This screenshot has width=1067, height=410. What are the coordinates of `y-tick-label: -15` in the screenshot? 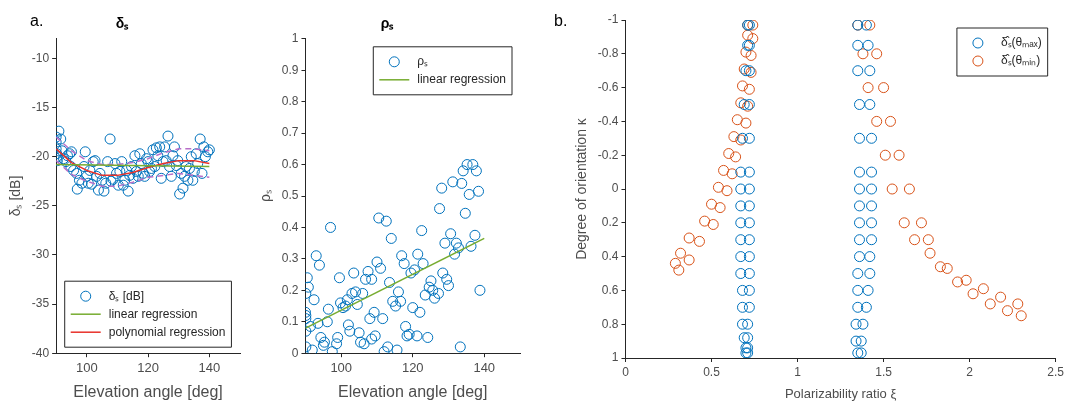 It's located at (40, 106).